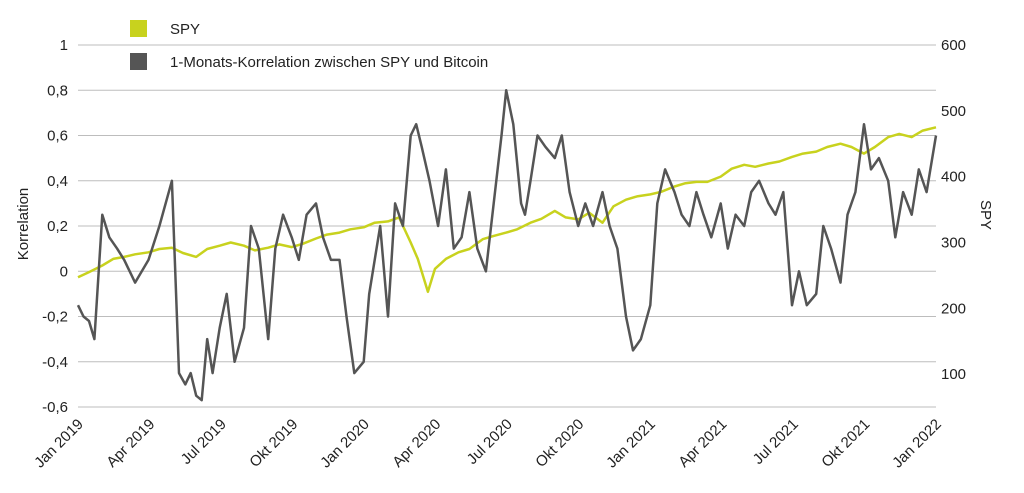 The height and width of the screenshot is (493, 1024). I want to click on y2-axis-title: SPY, so click(985, 215).